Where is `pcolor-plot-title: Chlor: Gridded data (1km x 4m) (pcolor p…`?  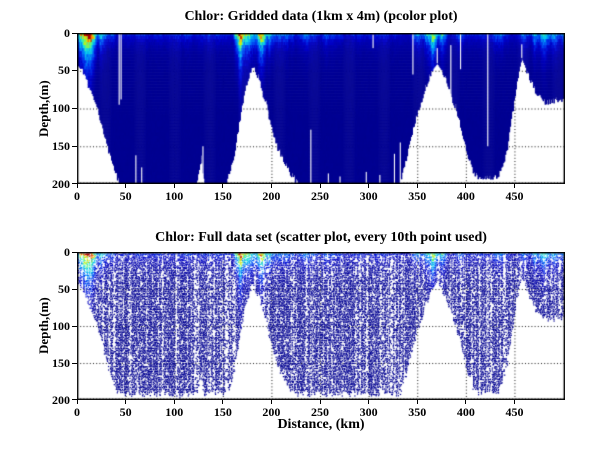 pcolor-plot-title: Chlor: Gridded data (1km x 4m) (pcolor p… is located at coordinates (321, 16).